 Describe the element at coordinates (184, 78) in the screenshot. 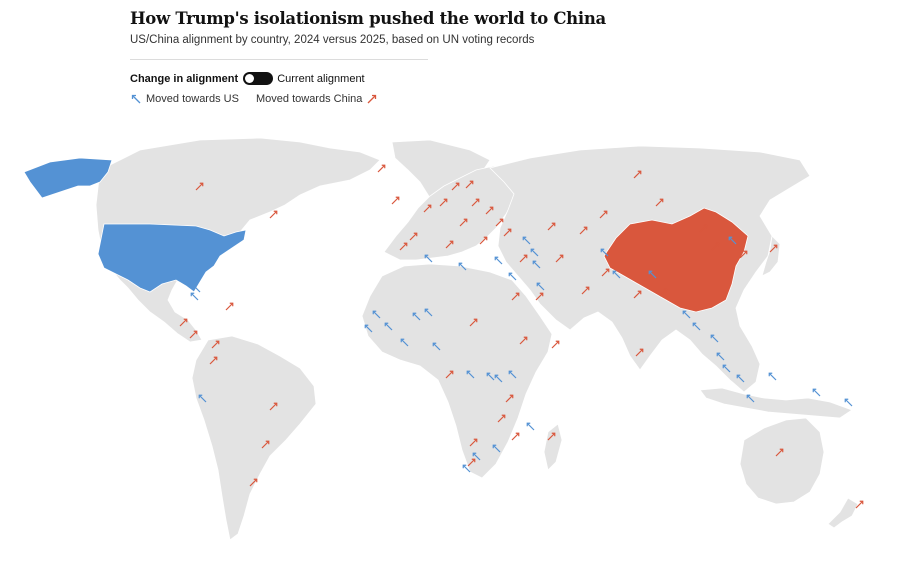

I see `toggle-label-change: Change in alignment` at that location.